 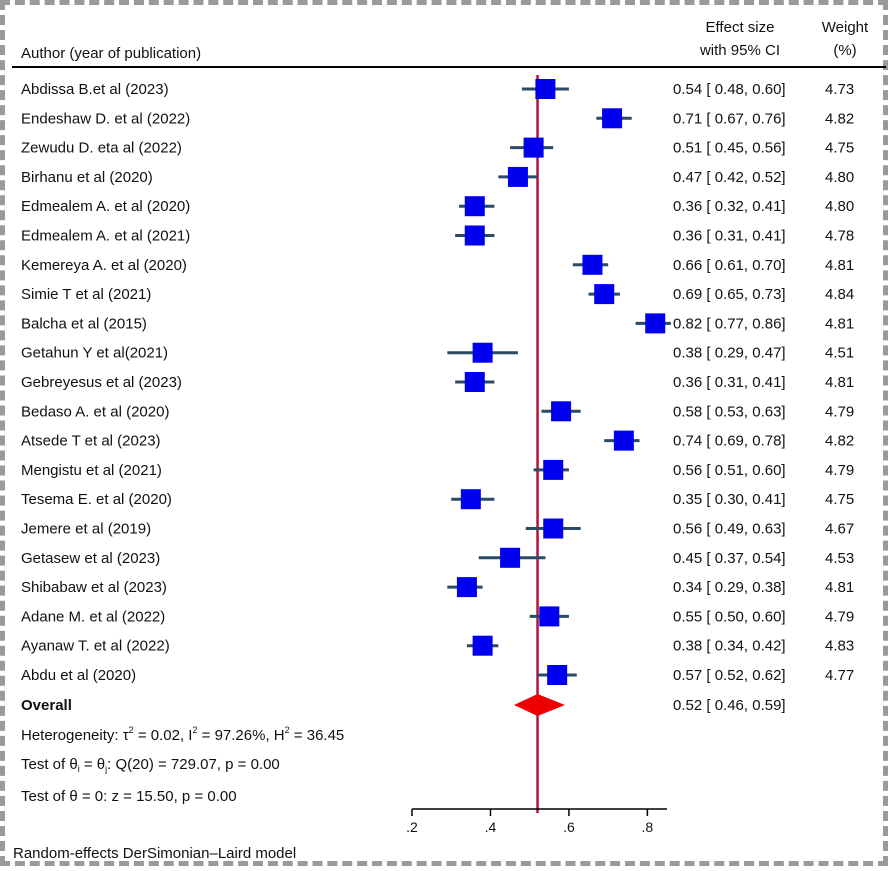 What do you see at coordinates (839, 675) in the screenshot?
I see `study-weight: 4.77` at bounding box center [839, 675].